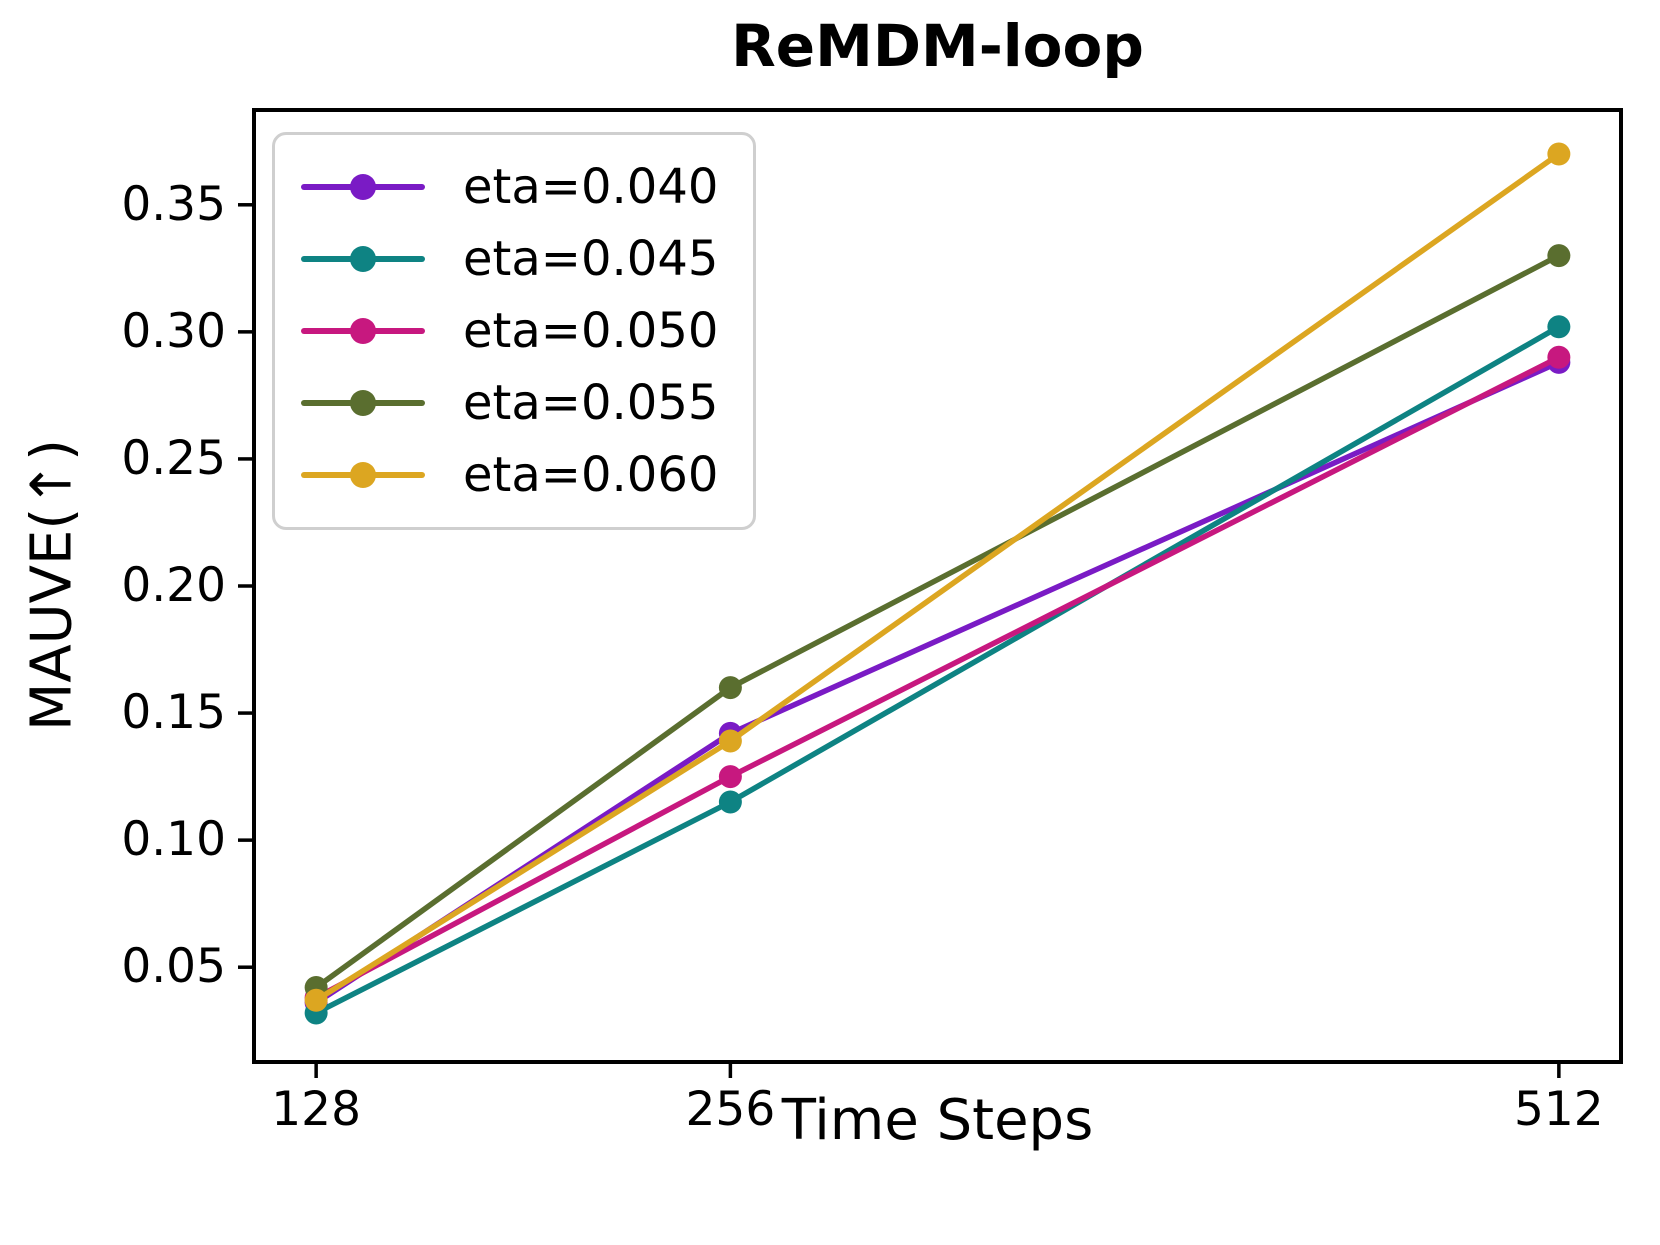  What do you see at coordinates (316, 1000) in the screenshot?
I see `data-point-marker-eta=0.060-128` at bounding box center [316, 1000].